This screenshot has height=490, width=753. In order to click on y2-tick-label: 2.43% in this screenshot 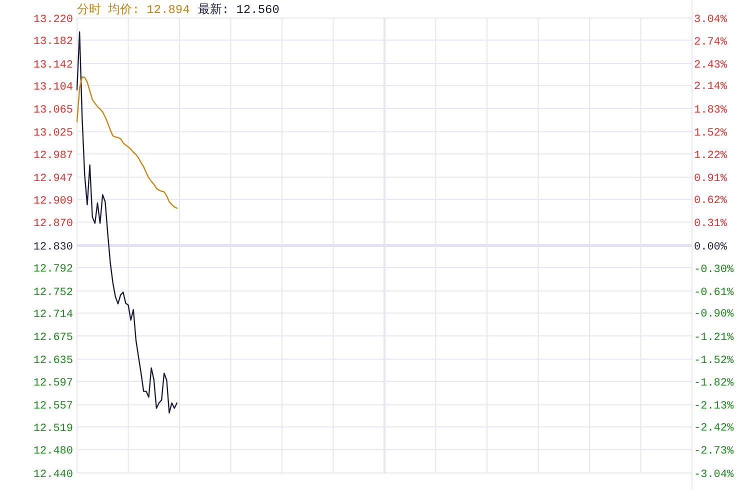, I will do `click(711, 66)`.